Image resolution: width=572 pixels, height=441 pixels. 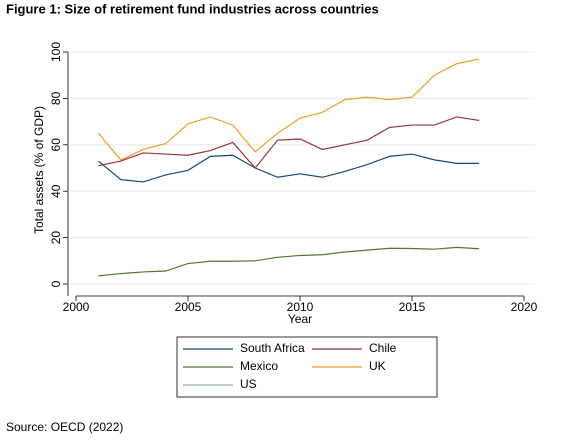 I want to click on legend-label: Mexico, so click(x=259, y=366).